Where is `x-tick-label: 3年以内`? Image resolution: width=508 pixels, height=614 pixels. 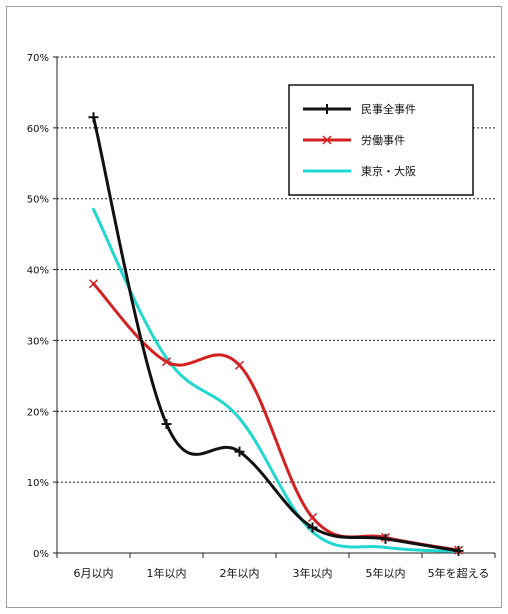
x-tick-label: 3年以内 is located at coordinates (313, 573).